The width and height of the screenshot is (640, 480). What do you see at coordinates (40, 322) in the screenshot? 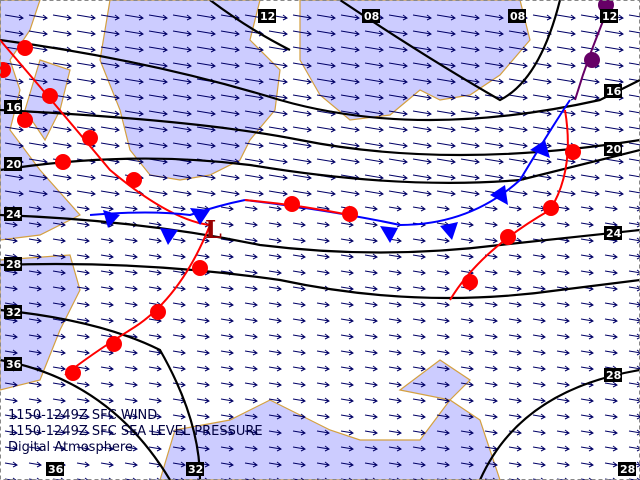
I see `bay-of-biscay` at bounding box center [40, 322].